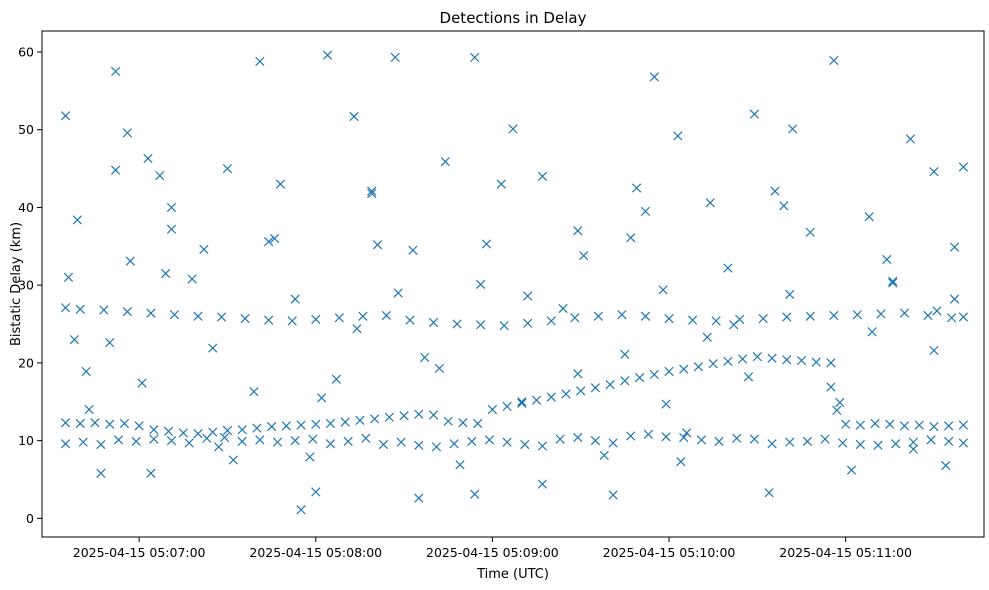  I want to click on y-axis-ticks: 0 10 20 30 40 50 60, so click(30, 285).